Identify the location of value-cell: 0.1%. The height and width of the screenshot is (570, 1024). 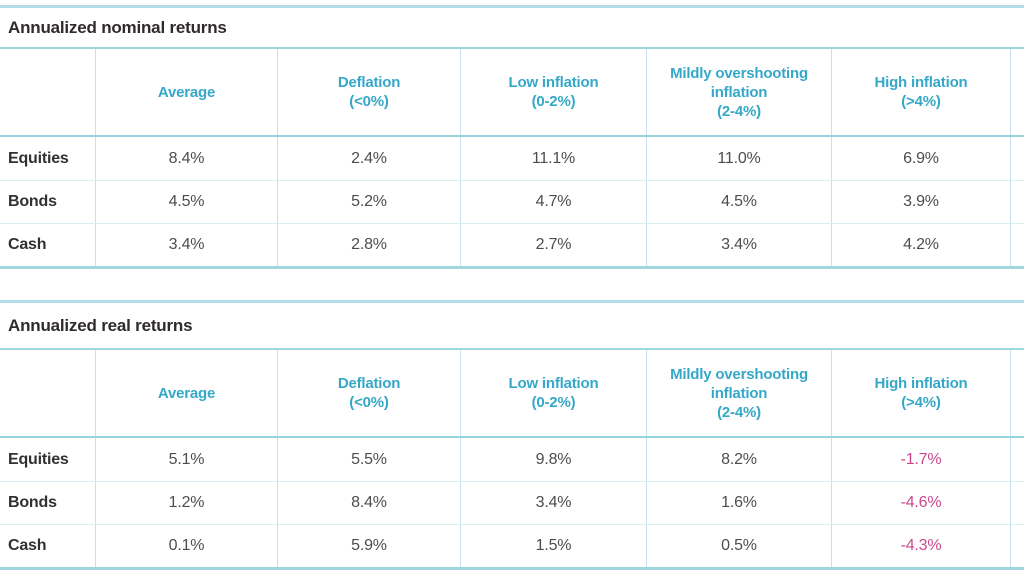
(186, 546).